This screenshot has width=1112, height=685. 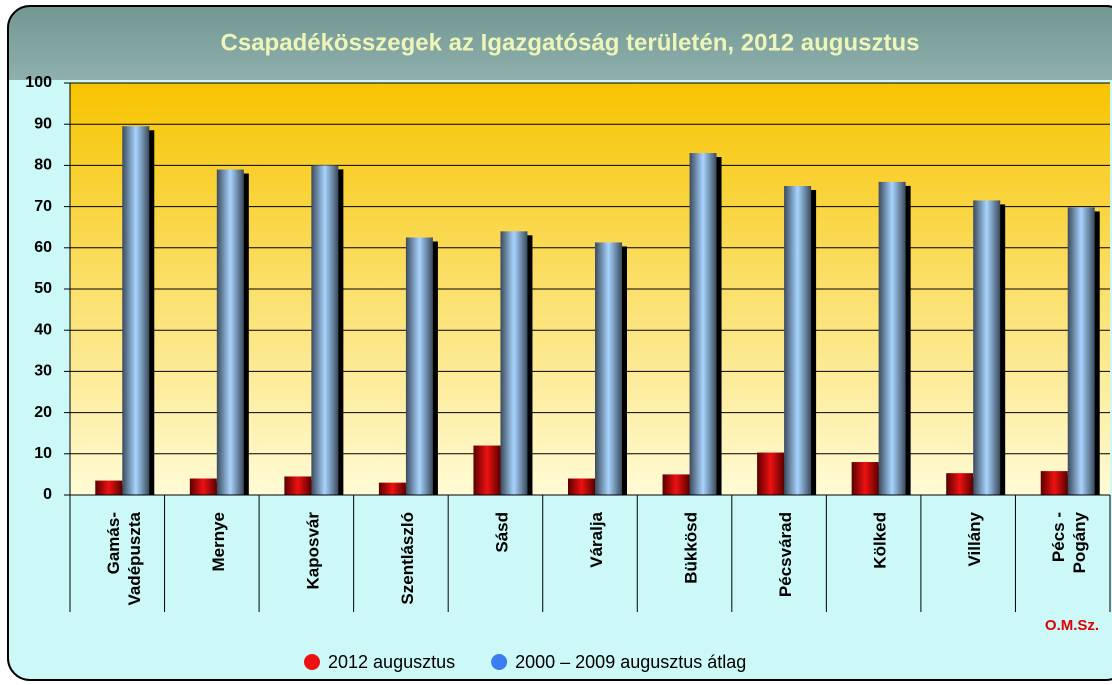 I want to click on x-tick-label: Kaposvár, so click(x=313, y=551).